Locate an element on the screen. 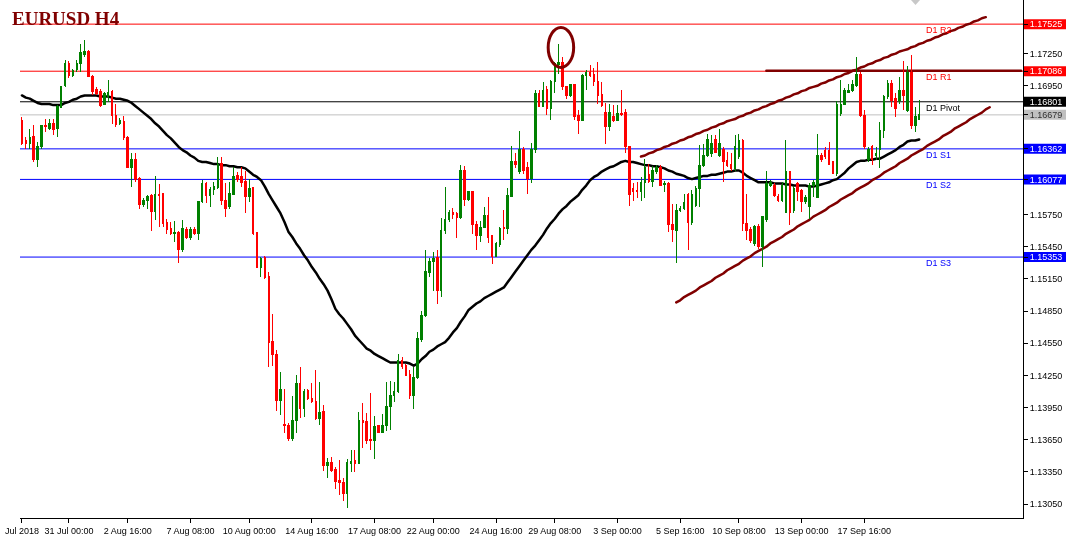  y-tick-label: 1.16077 is located at coordinates (1046, 179).